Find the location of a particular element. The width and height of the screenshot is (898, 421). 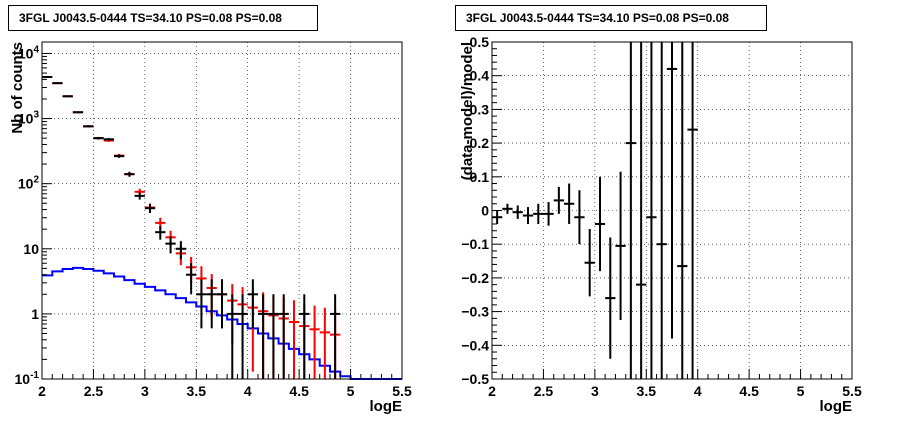

right-x-tick-label: 2 is located at coordinates (492, 391).